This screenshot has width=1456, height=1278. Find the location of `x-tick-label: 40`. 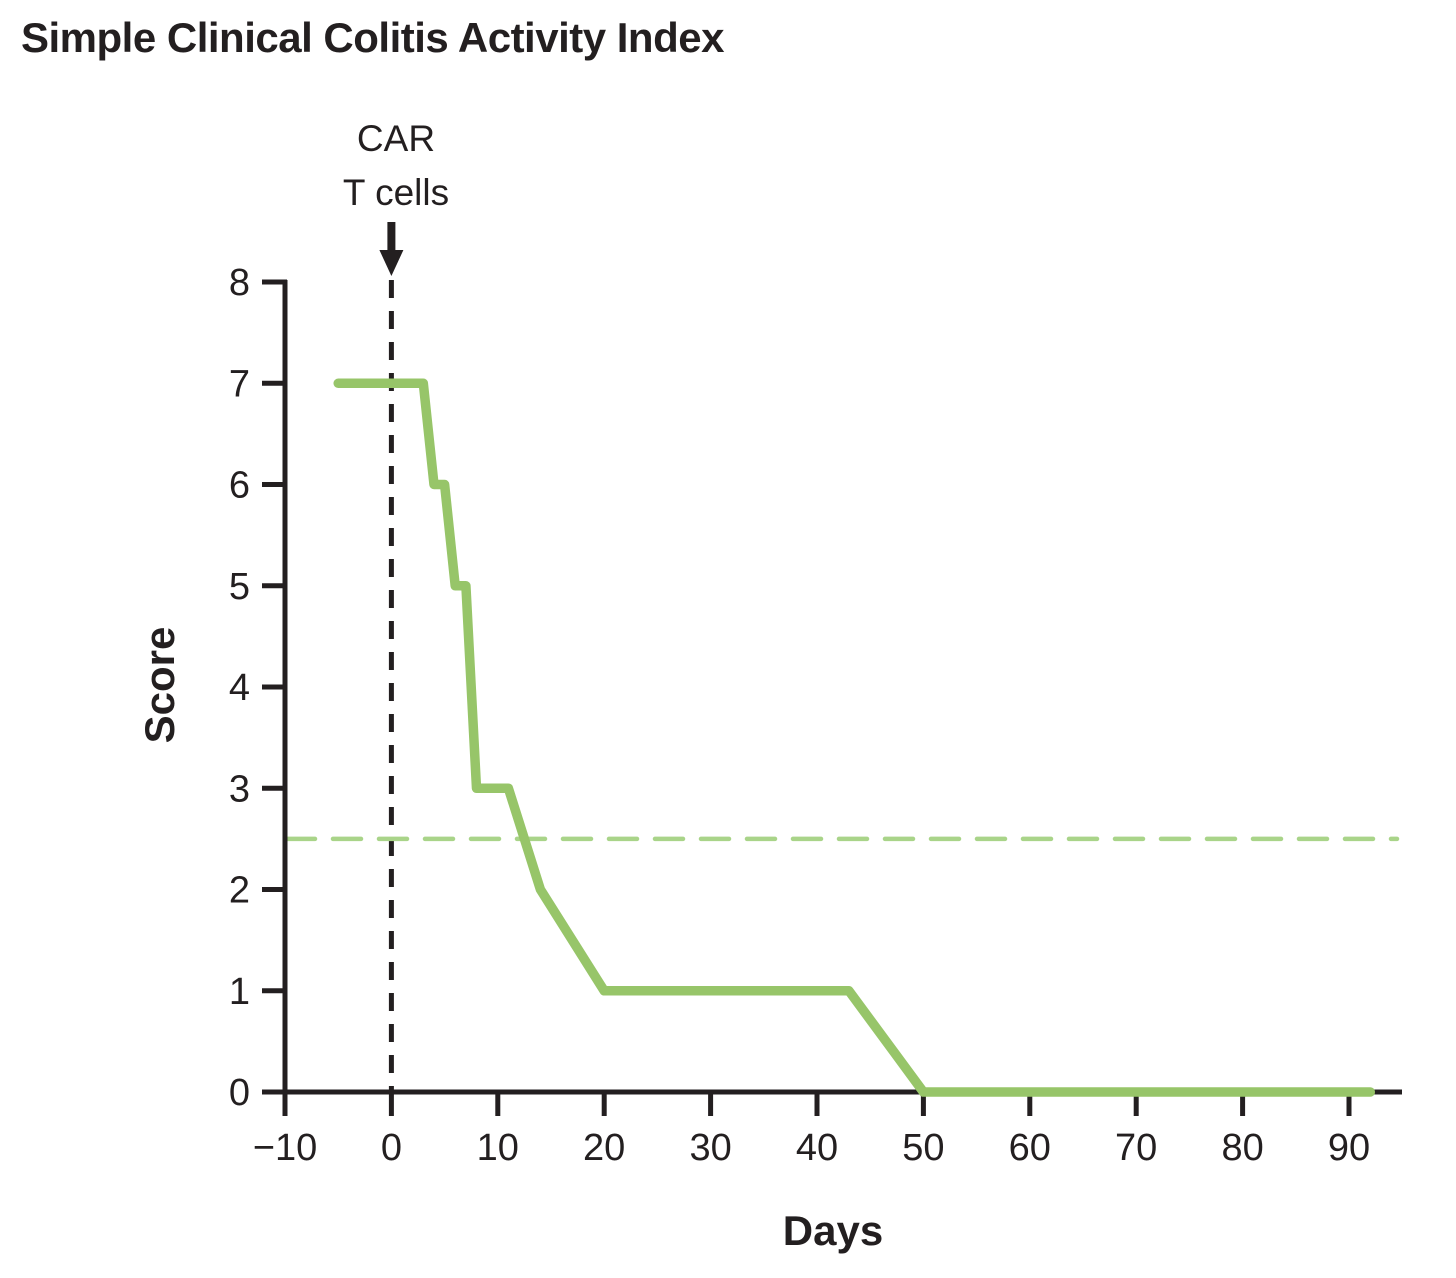

x-tick-label: 40 is located at coordinates (817, 1148).